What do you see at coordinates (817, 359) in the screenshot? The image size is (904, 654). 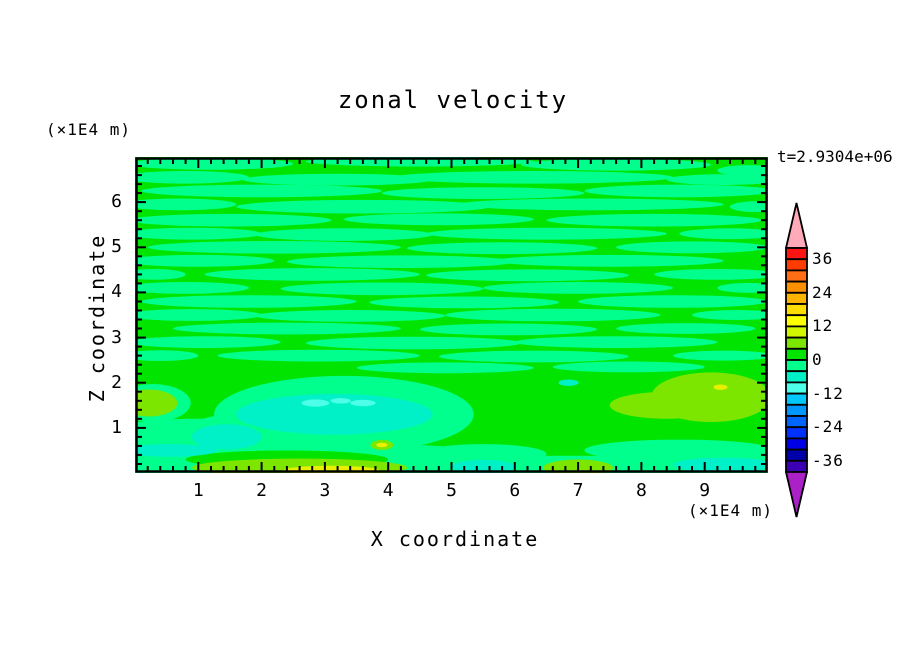 I see `colorbar-label: 0` at bounding box center [817, 359].